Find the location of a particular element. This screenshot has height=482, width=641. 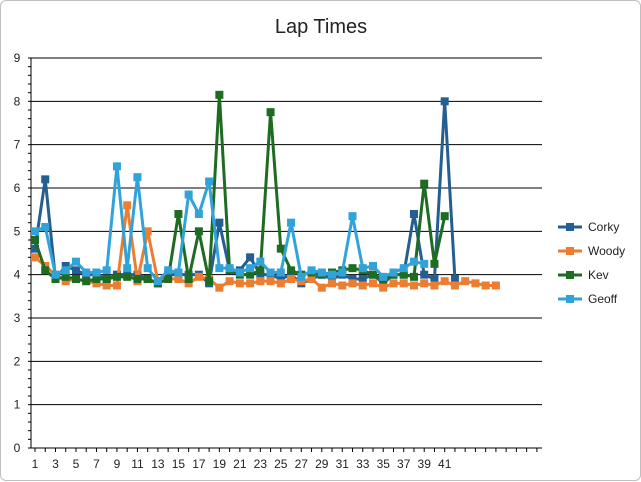

x-tick-label: 33 is located at coordinates (363, 464).